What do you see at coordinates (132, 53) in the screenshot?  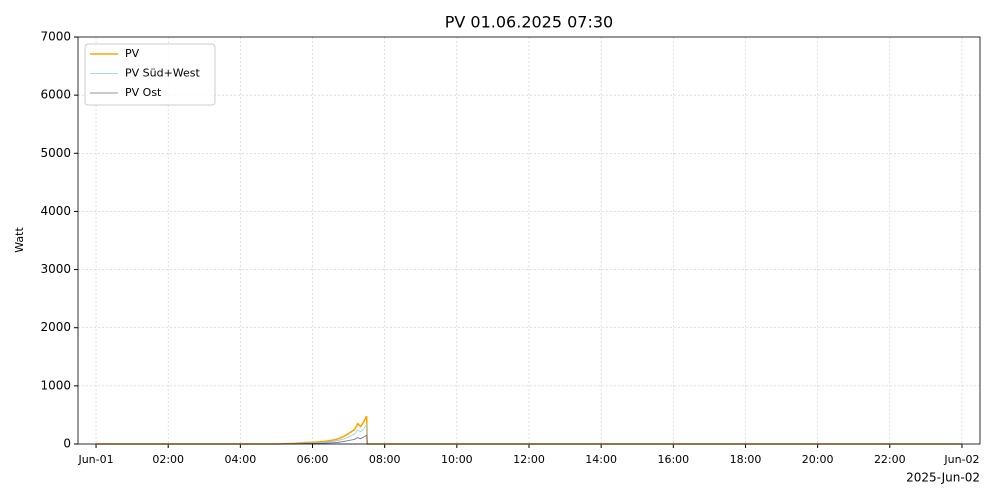 I see `legend-label: PV` at bounding box center [132, 53].